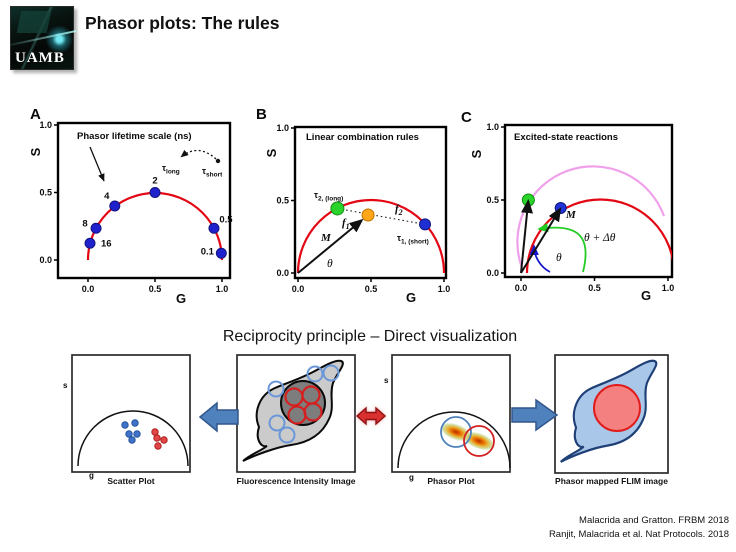 The width and height of the screenshot is (736, 552). What do you see at coordinates (91, 475) in the screenshot?
I see `scatter-g-label: g` at bounding box center [91, 475].